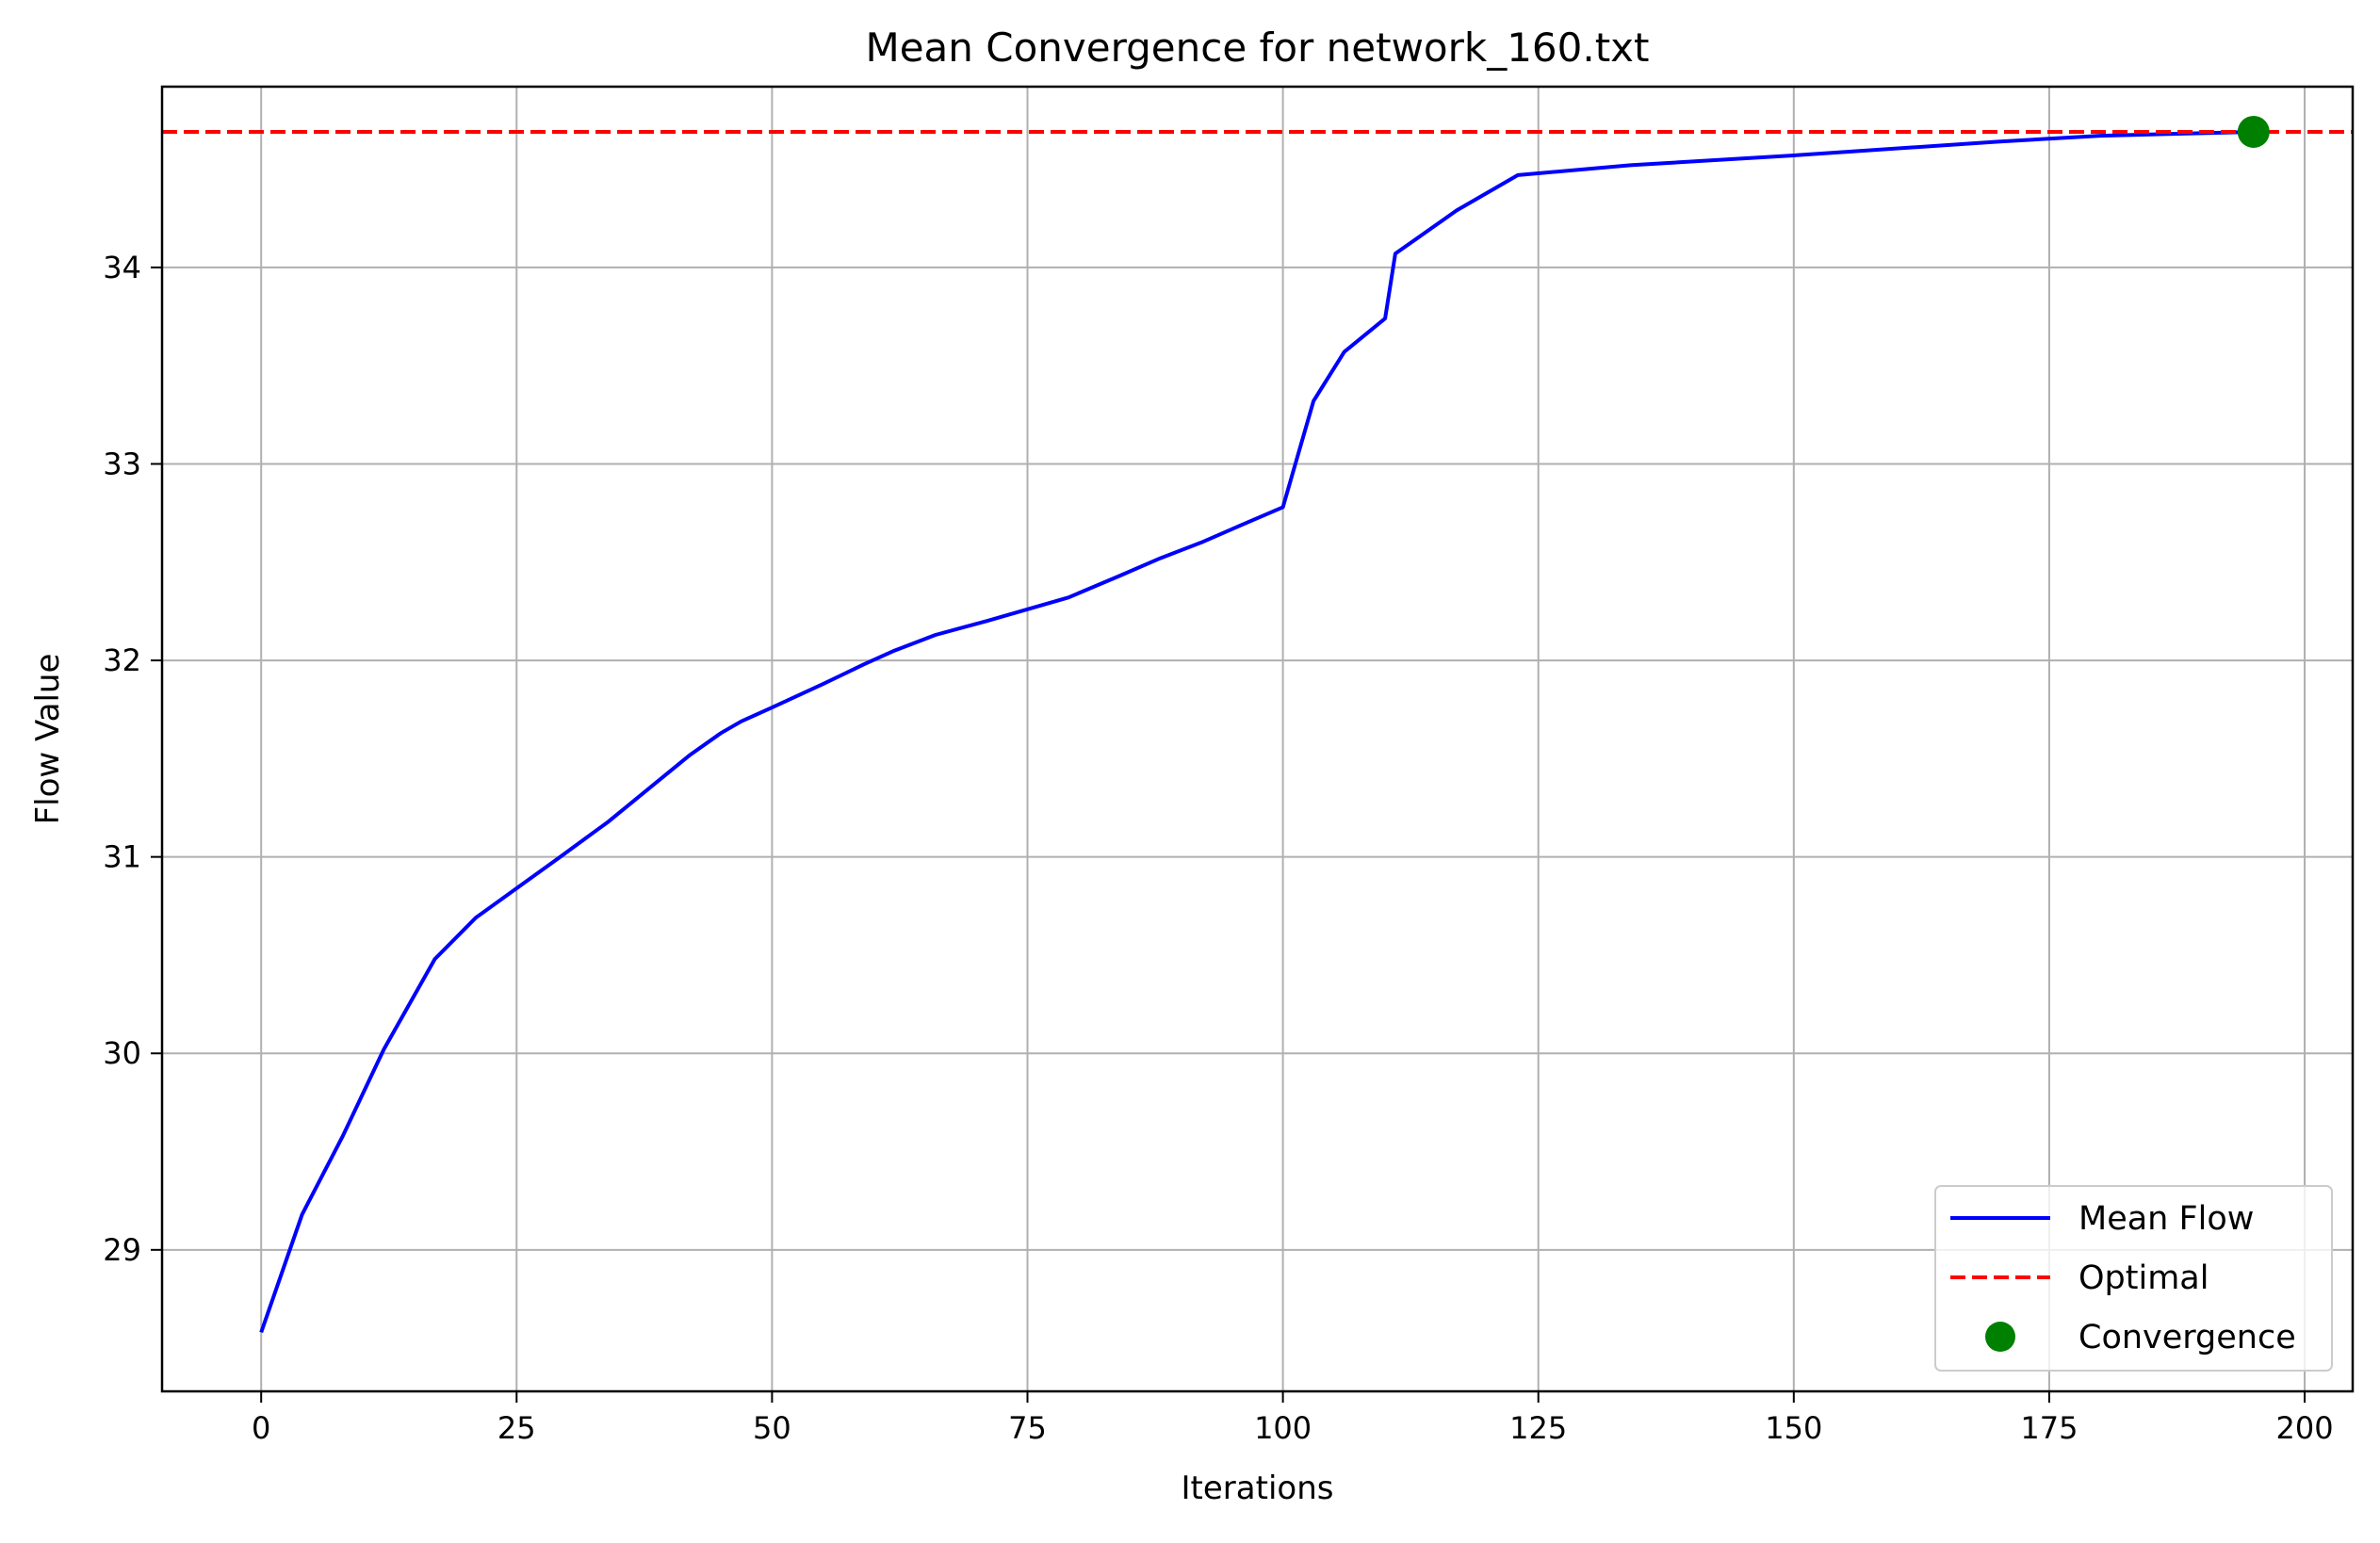 Image resolution: width=2380 pixels, height=1543 pixels. I want to click on y-tick-label: 29, so click(122, 1250).